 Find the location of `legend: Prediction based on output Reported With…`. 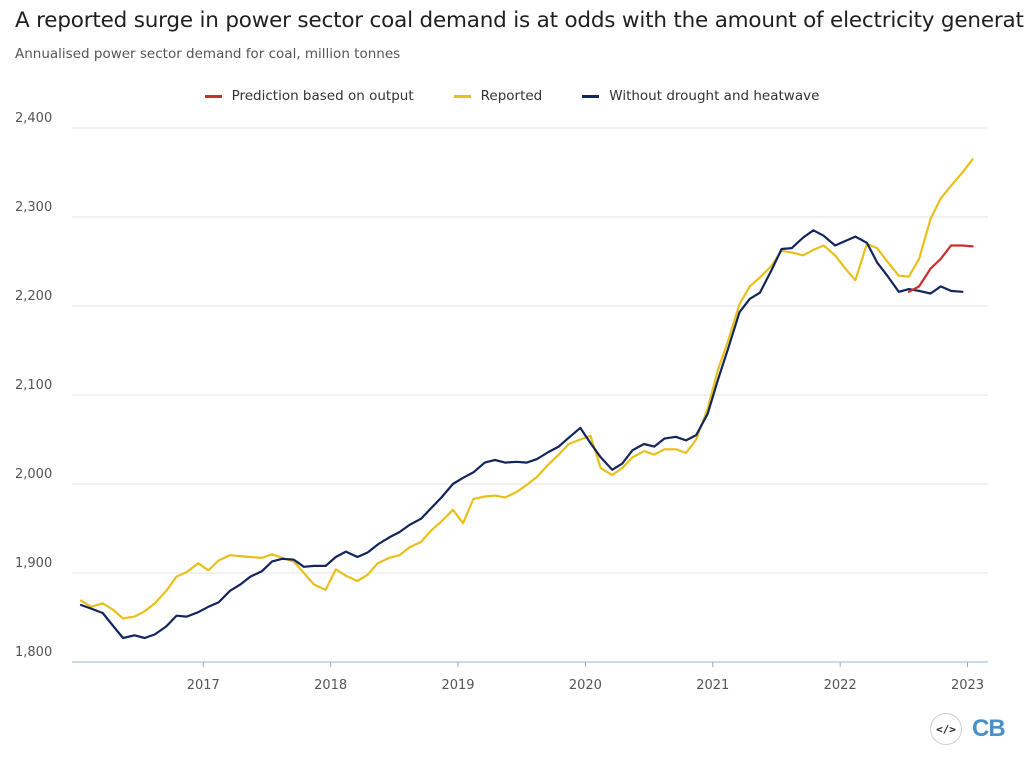

legend: Prediction based on output Reported With… is located at coordinates (512, 96).